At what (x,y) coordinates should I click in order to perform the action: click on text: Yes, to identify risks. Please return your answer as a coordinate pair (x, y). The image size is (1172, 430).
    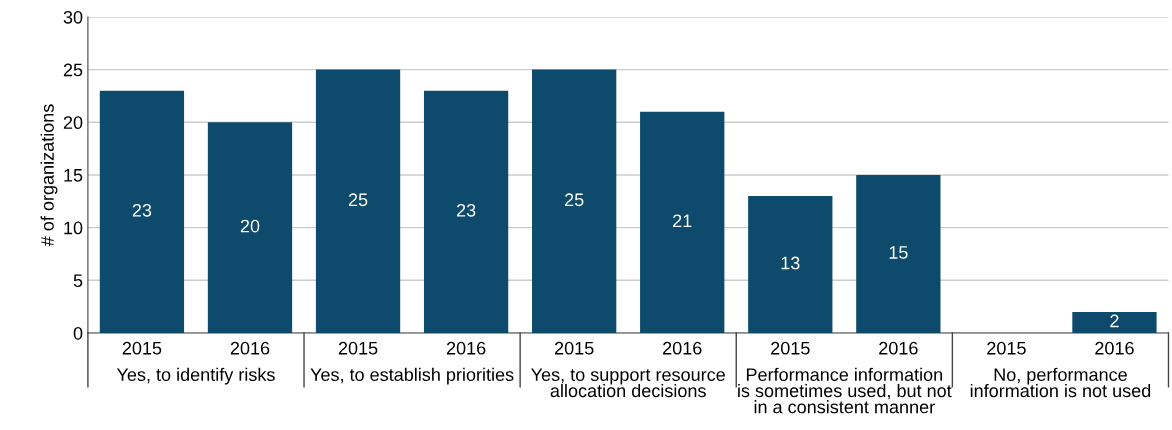
    Looking at the image, I should click on (195, 376).